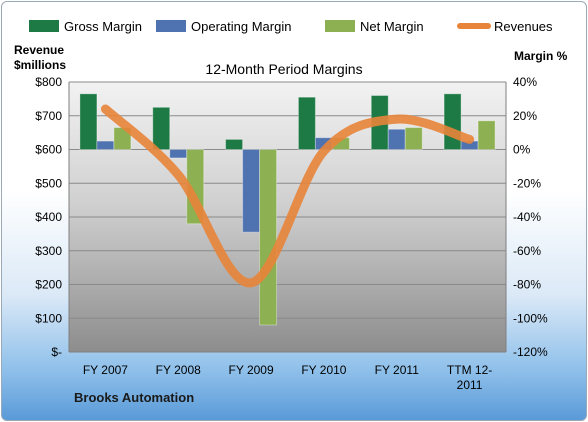  I want to click on y-right-tick-label: 40%, so click(525, 82).